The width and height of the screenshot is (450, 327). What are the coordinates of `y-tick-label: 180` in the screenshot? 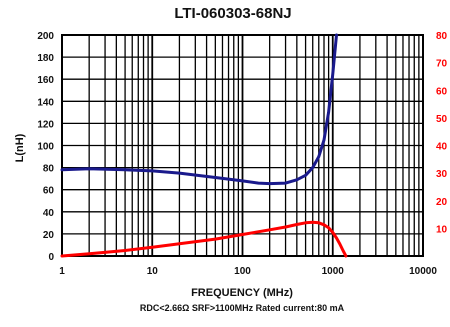 It's located at (45, 58).